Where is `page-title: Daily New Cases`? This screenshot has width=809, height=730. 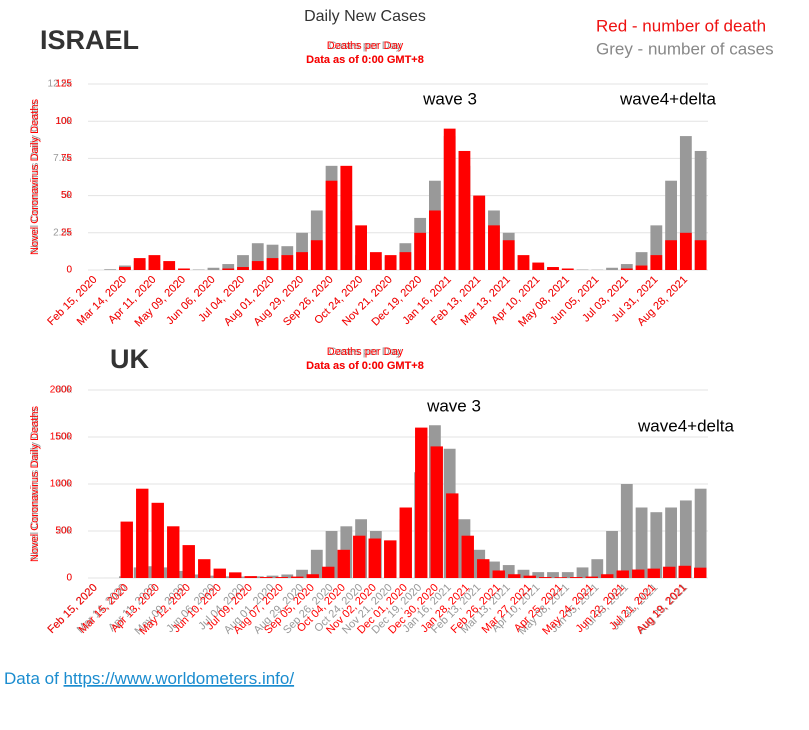 page-title: Daily New Cases is located at coordinates (365, 16).